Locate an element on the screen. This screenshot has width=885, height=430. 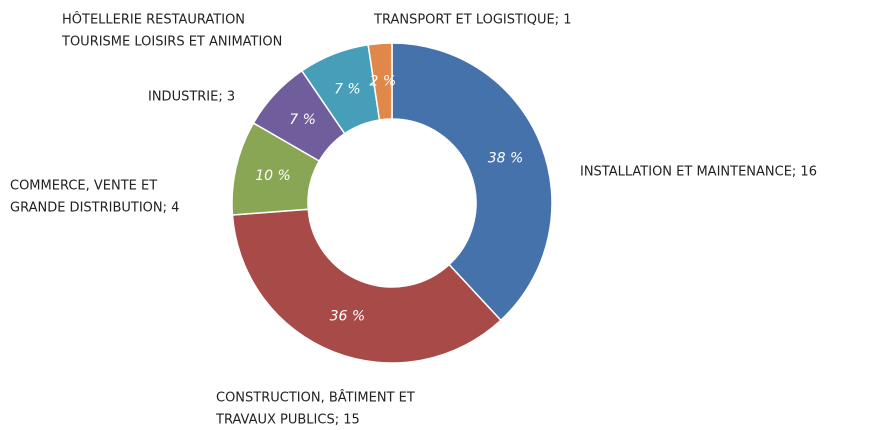
slice-label: INDUSTRIE; 3 is located at coordinates (191, 97).